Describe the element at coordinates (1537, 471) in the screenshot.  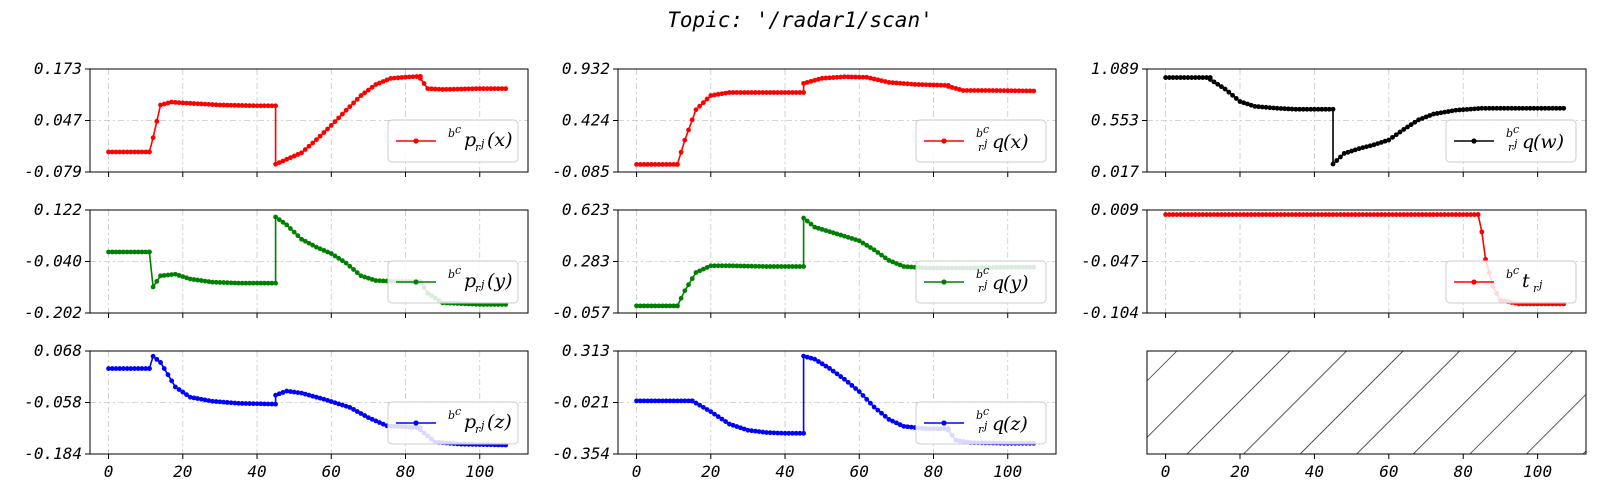
I see `x-tick-label: 100` at that location.